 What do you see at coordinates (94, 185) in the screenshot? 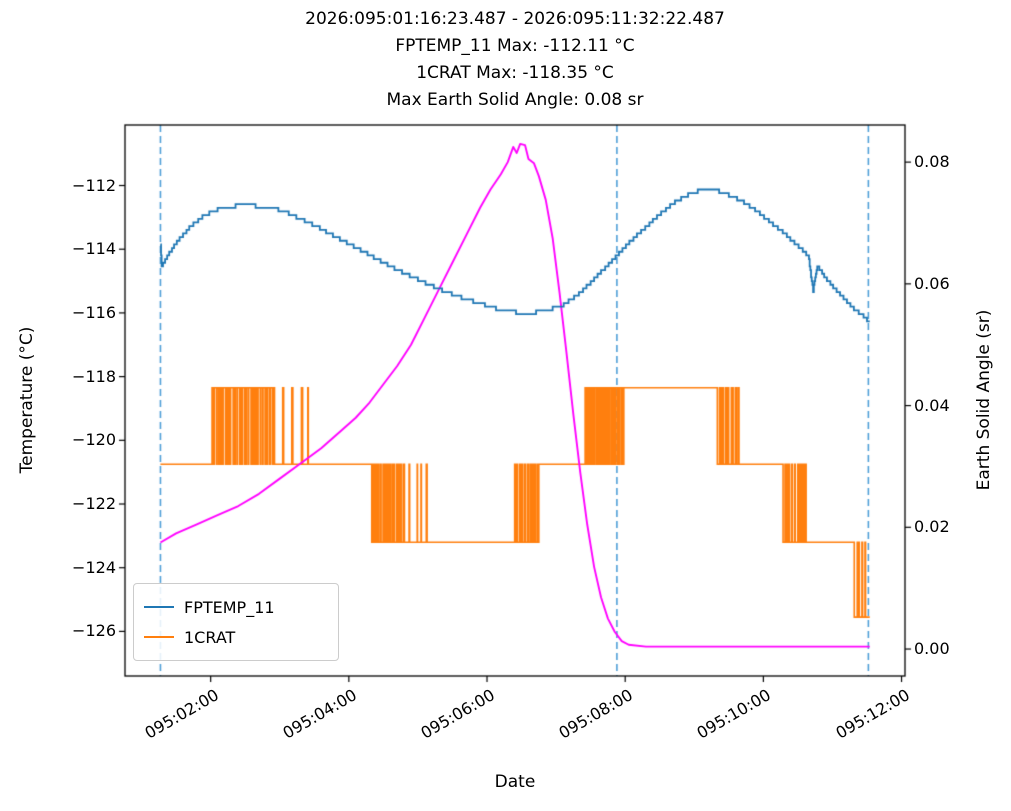
I see `y-left-tick-label: −112` at bounding box center [94, 185].